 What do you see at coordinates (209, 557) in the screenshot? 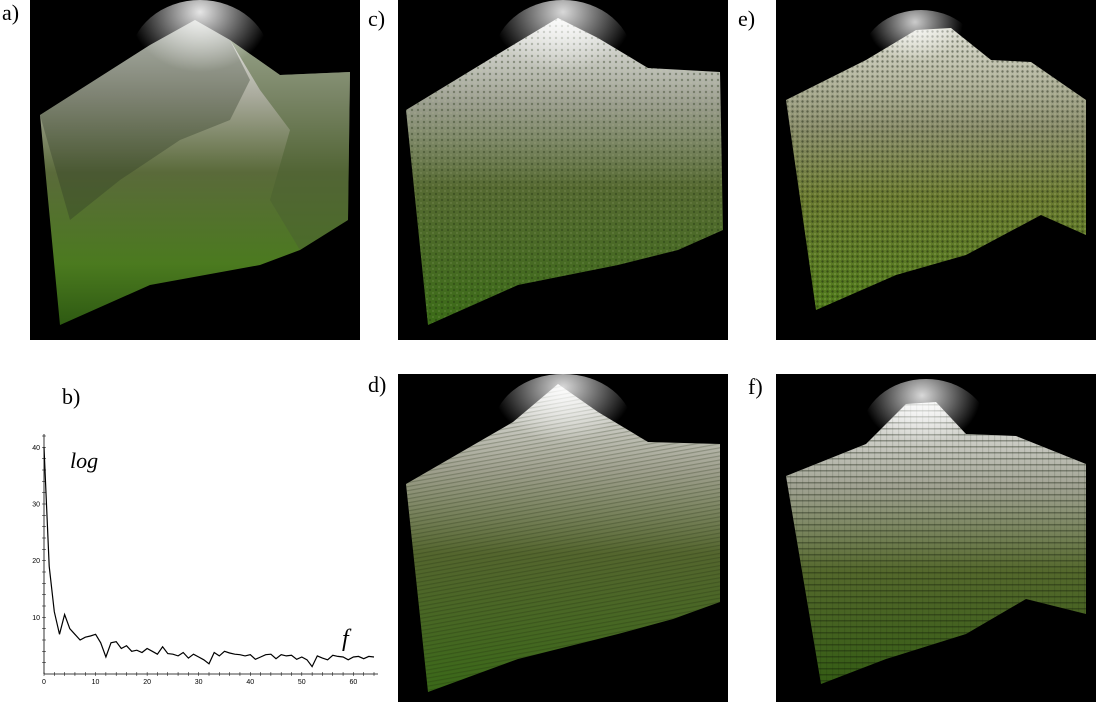
I see `series-line` at bounding box center [209, 557].